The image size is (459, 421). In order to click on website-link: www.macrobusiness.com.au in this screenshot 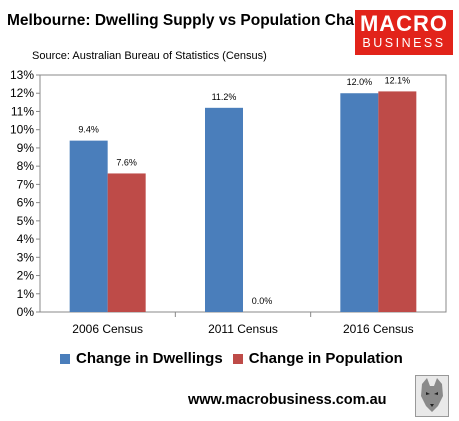, I will do `click(287, 400)`.